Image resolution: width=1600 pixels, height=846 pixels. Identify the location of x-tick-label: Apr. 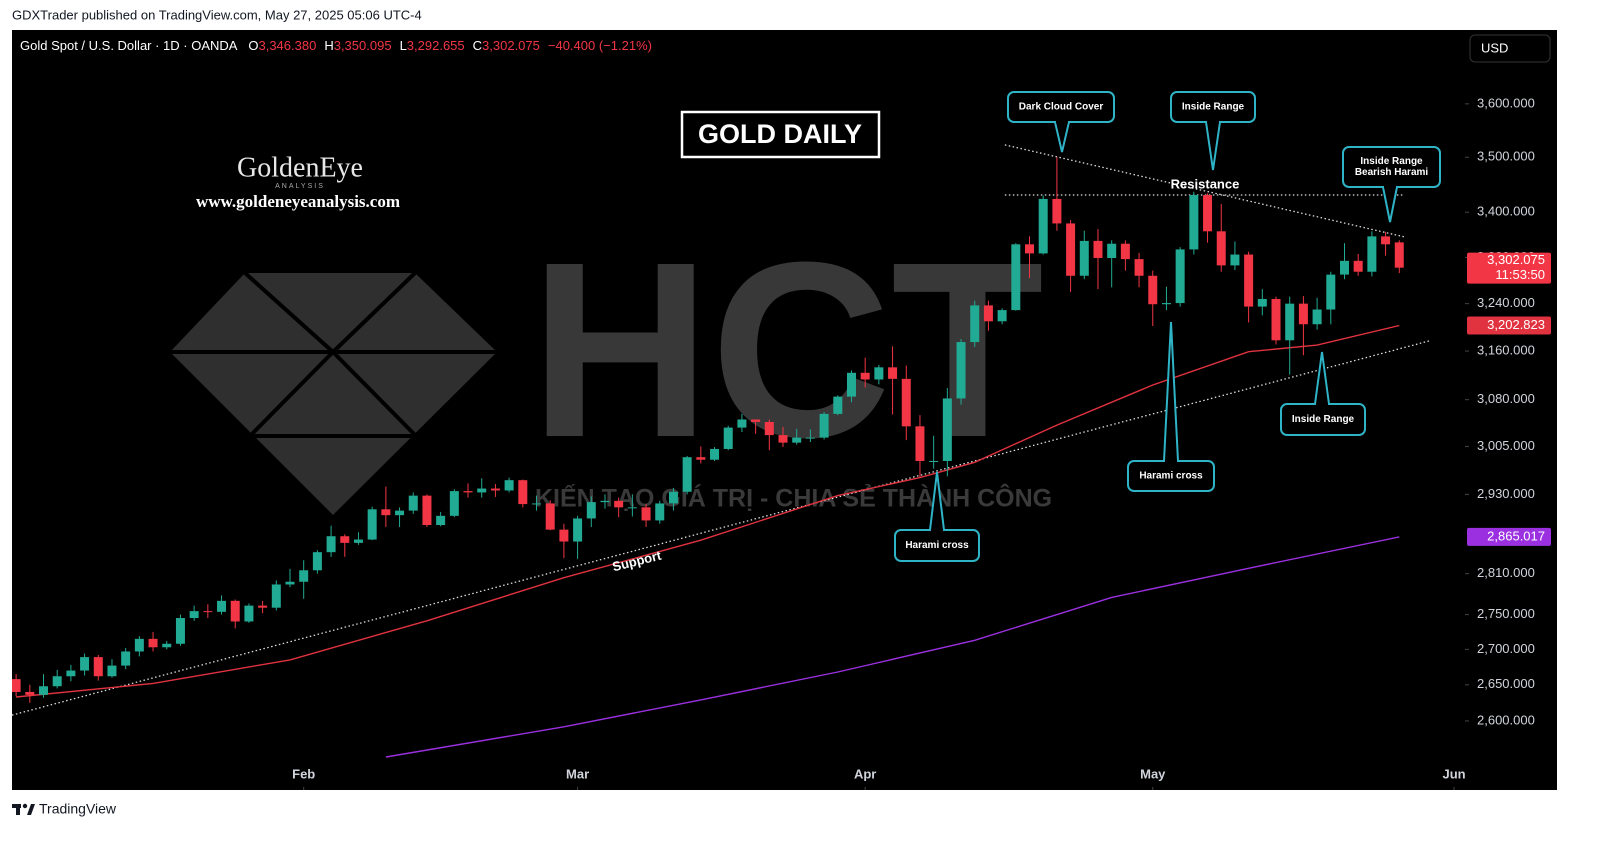
(865, 773).